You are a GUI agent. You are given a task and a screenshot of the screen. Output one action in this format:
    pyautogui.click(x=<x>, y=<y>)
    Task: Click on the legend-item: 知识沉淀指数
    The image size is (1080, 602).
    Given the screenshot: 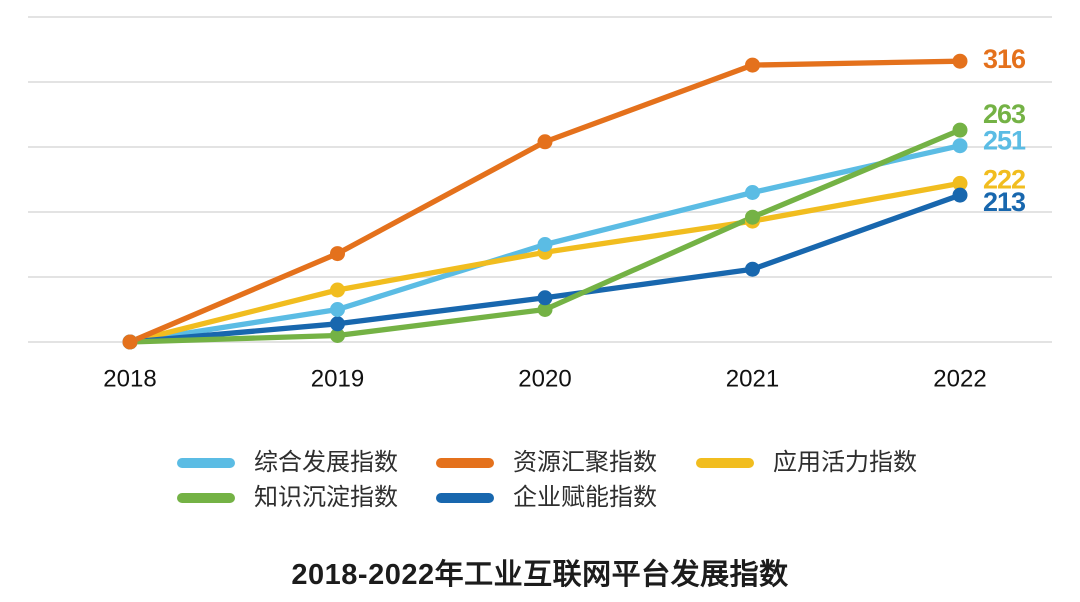 What is the action you would take?
    pyautogui.click(x=287, y=497)
    